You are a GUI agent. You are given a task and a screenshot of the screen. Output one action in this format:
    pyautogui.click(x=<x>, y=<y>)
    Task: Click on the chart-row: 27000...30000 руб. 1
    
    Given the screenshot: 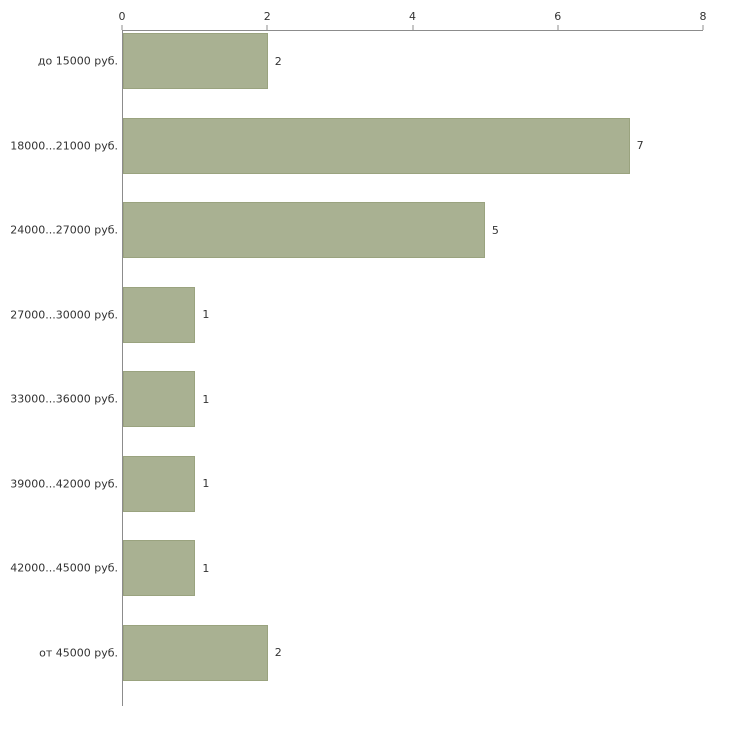 What is the action you would take?
    pyautogui.click(x=351, y=327)
    